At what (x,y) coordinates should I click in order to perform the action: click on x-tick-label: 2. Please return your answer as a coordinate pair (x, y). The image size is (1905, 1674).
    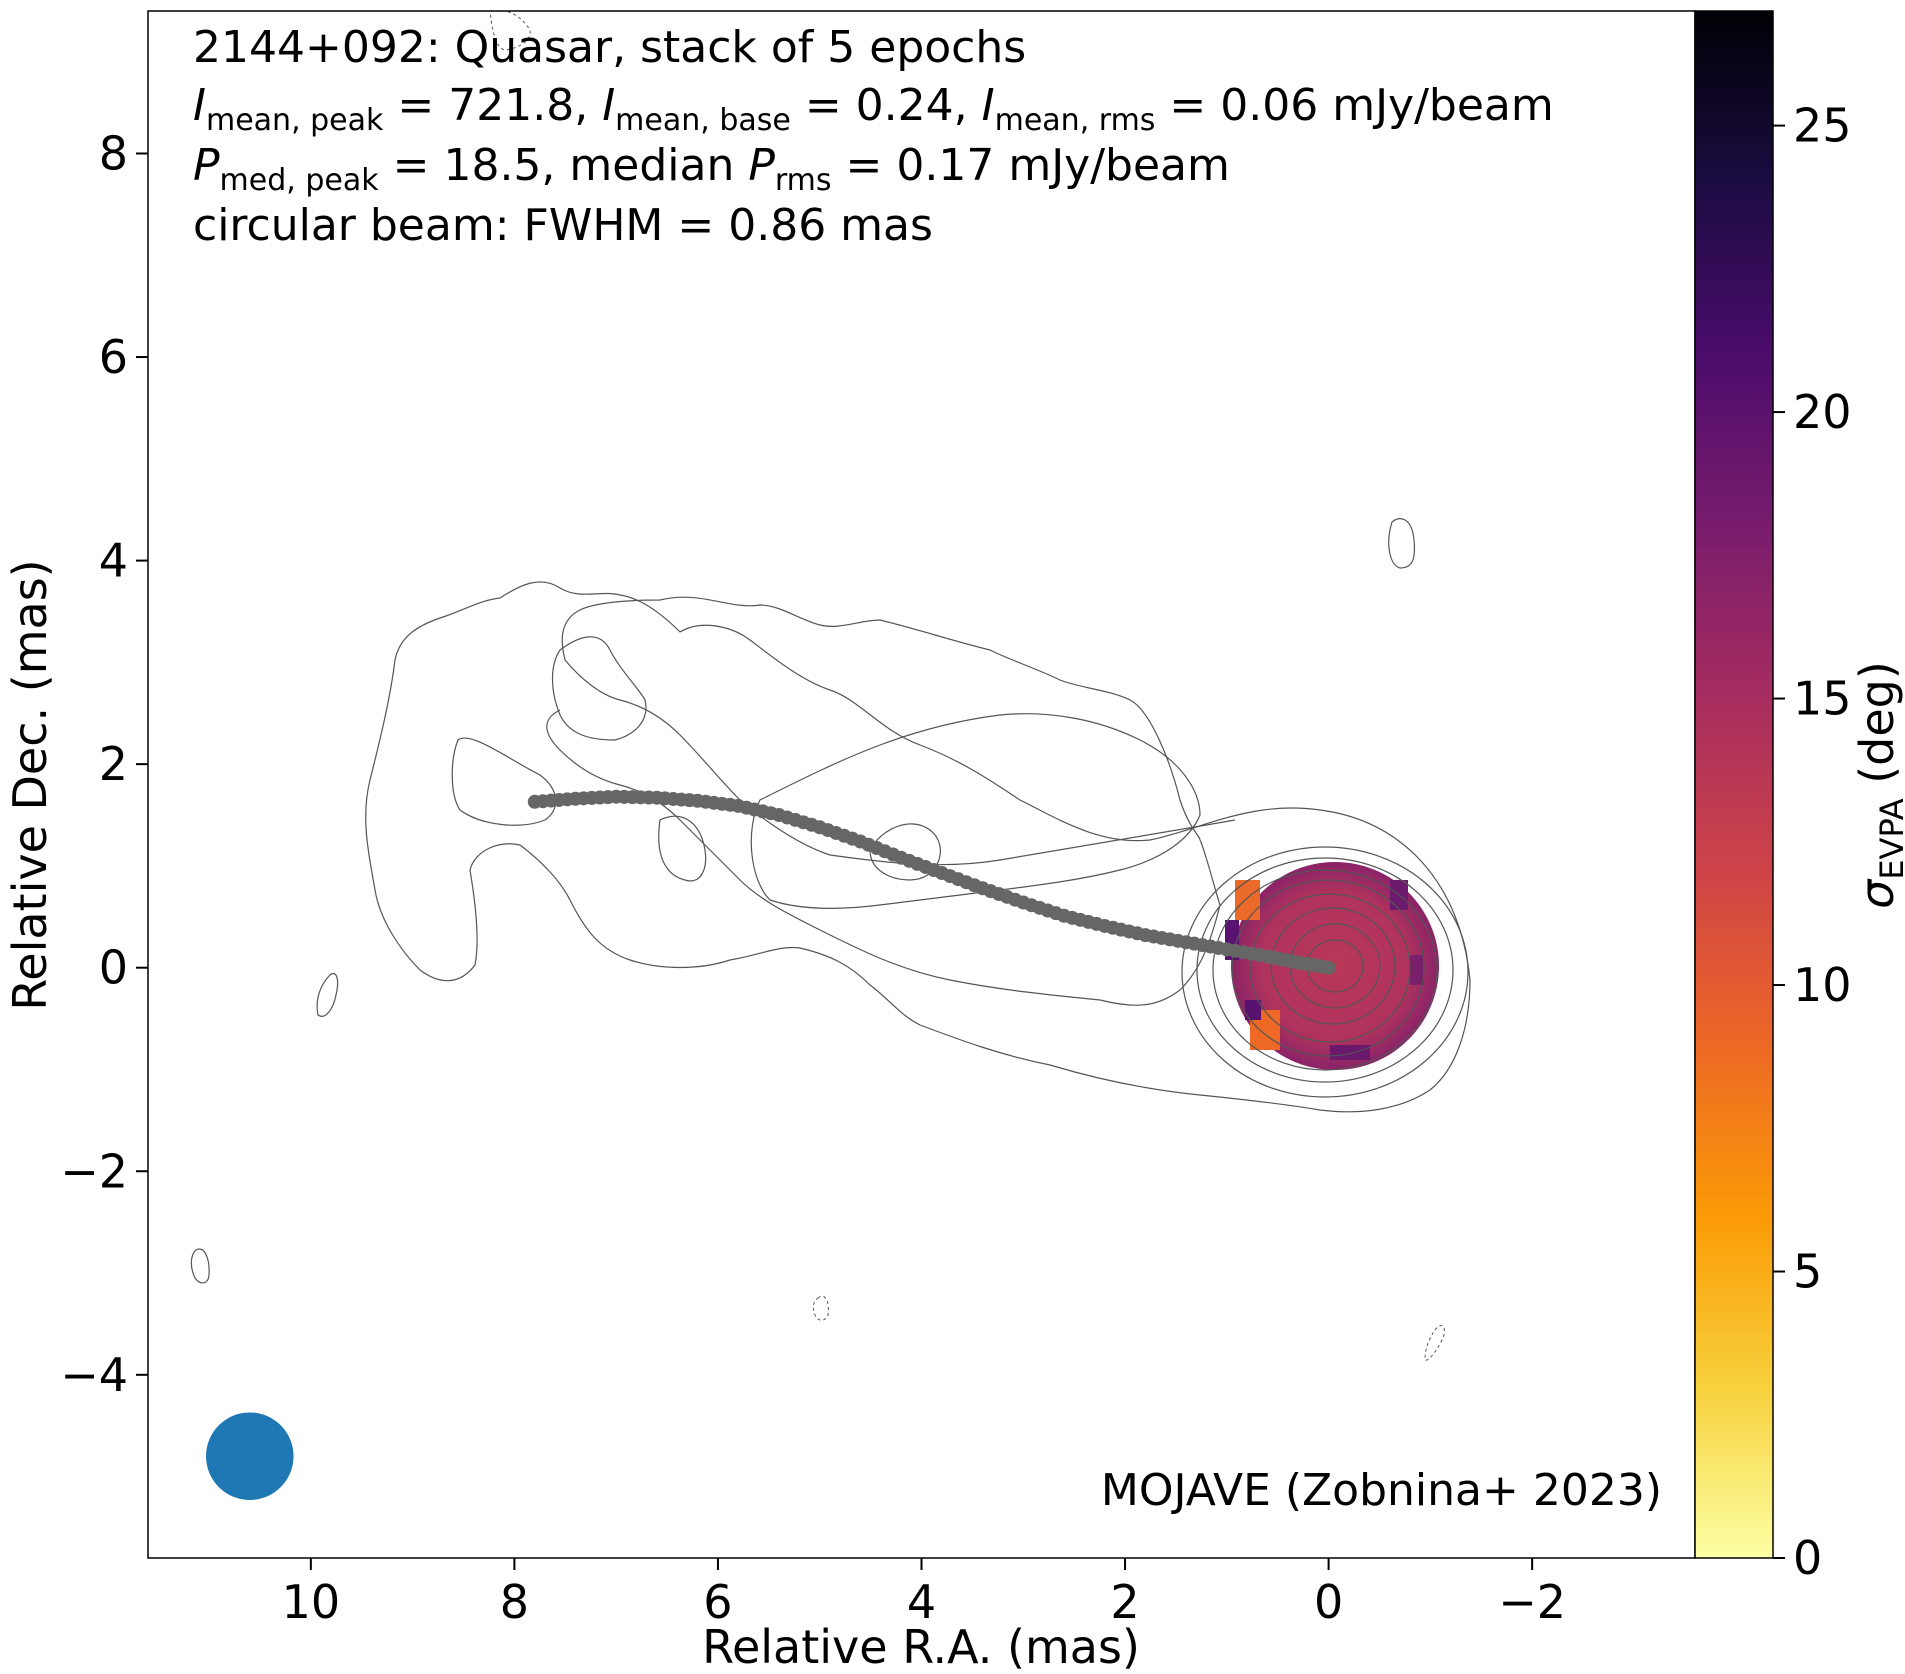
    Looking at the image, I should click on (1124, 1602).